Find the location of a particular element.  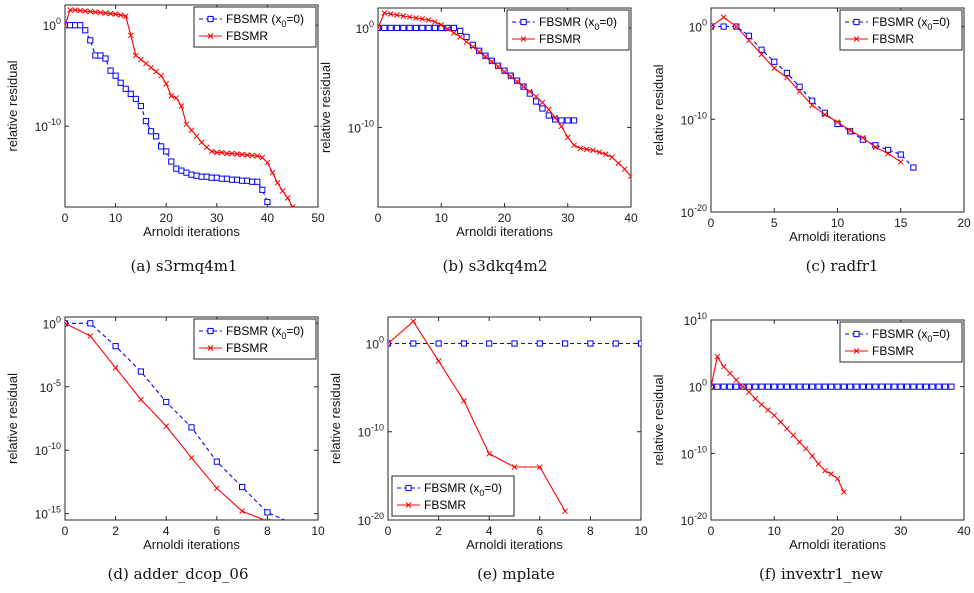

legend-marker-x is located at coordinates (408, 505).